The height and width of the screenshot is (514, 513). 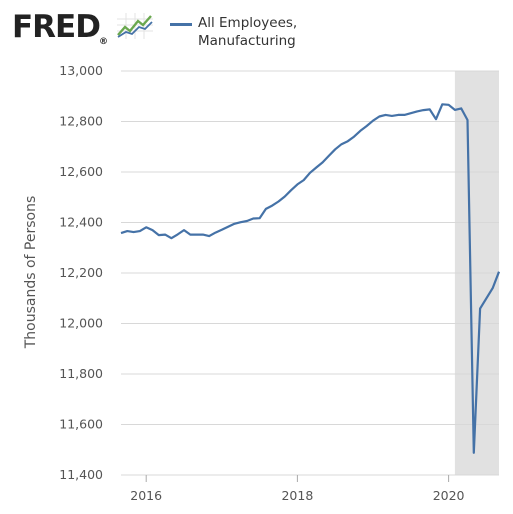 What do you see at coordinates (81, 424) in the screenshot?
I see `y-tick-label-1: 11,600` at bounding box center [81, 424].